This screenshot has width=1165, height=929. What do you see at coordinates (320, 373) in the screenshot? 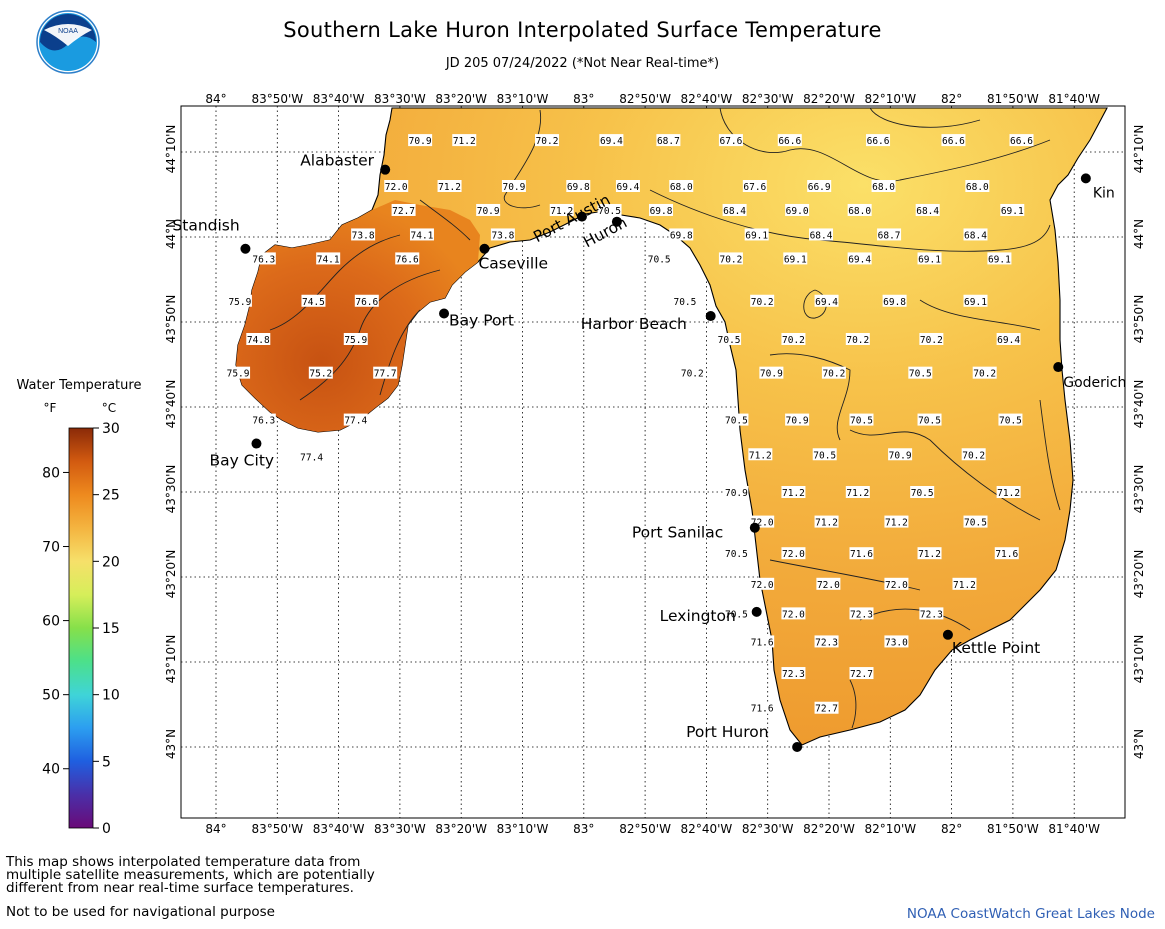
I see `temperature-value: 75.2` at bounding box center [320, 373].